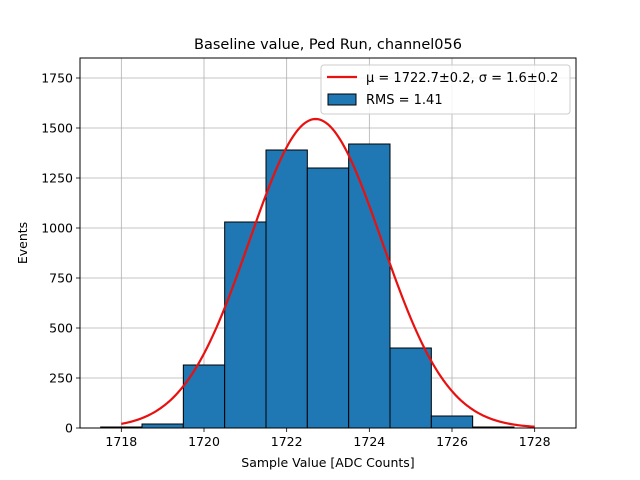  Describe the element at coordinates (61, 328) in the screenshot. I see `y-tick-label: 500` at that location.